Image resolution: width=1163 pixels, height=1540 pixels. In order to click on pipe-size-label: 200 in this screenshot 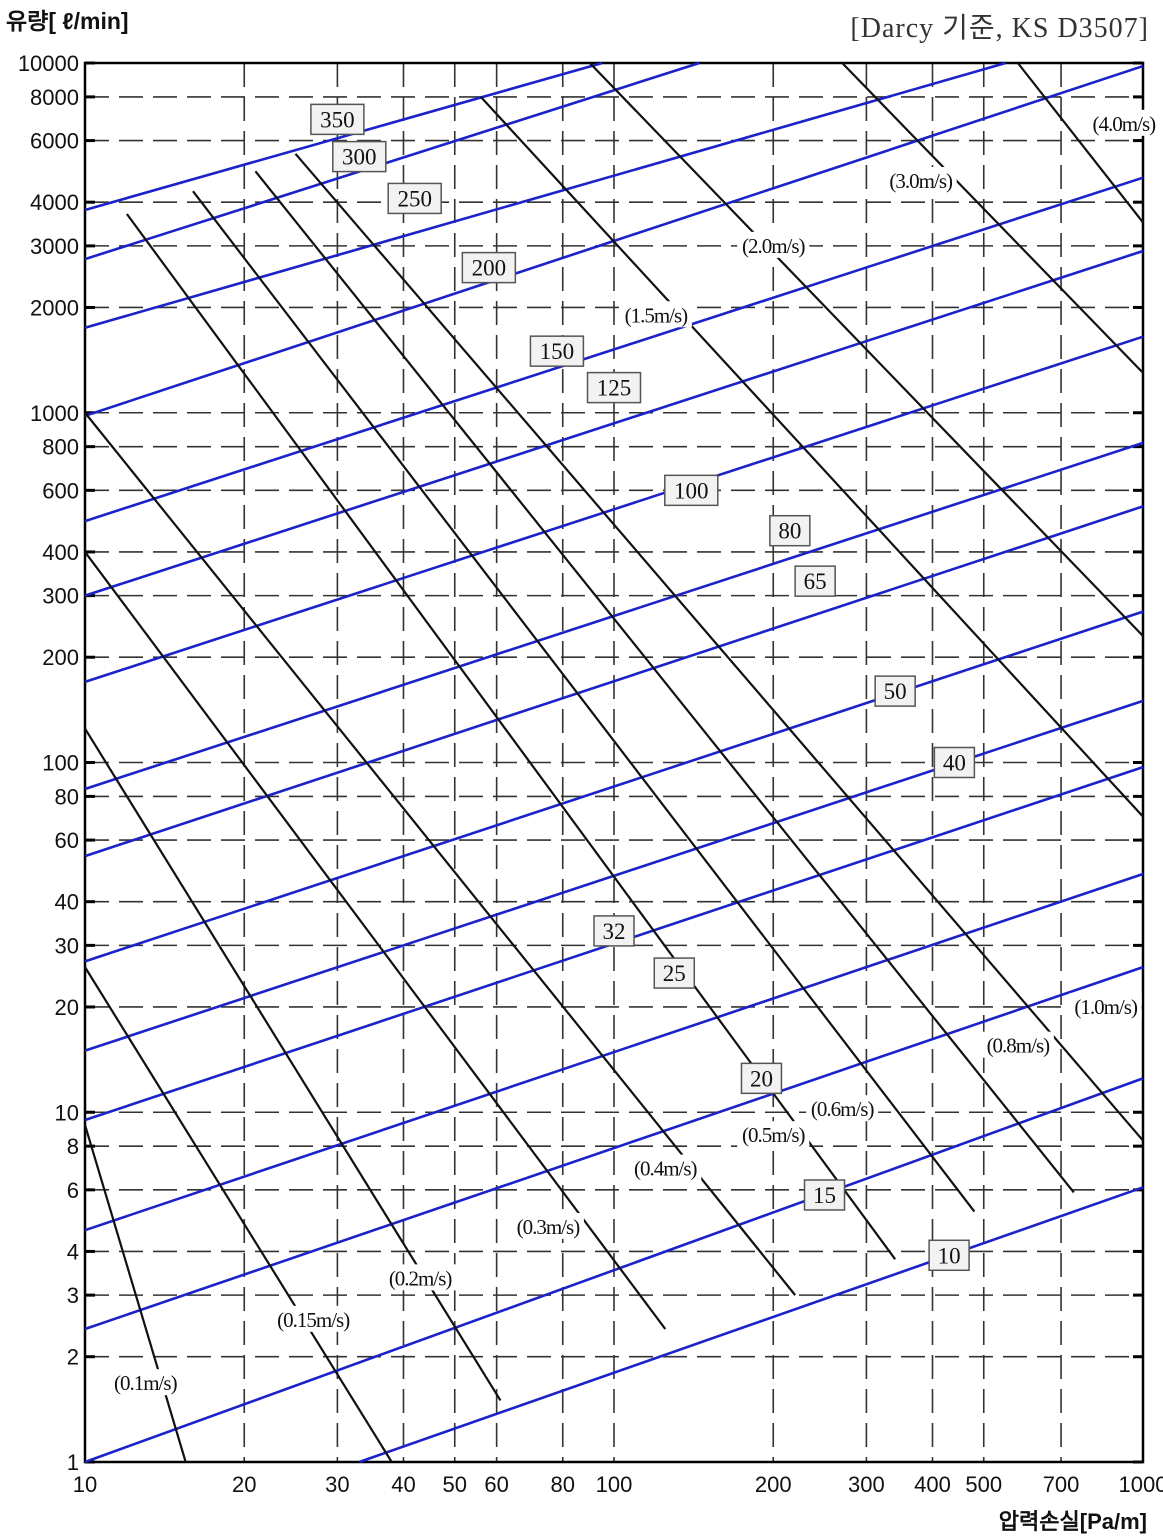, I will do `click(489, 268)`.